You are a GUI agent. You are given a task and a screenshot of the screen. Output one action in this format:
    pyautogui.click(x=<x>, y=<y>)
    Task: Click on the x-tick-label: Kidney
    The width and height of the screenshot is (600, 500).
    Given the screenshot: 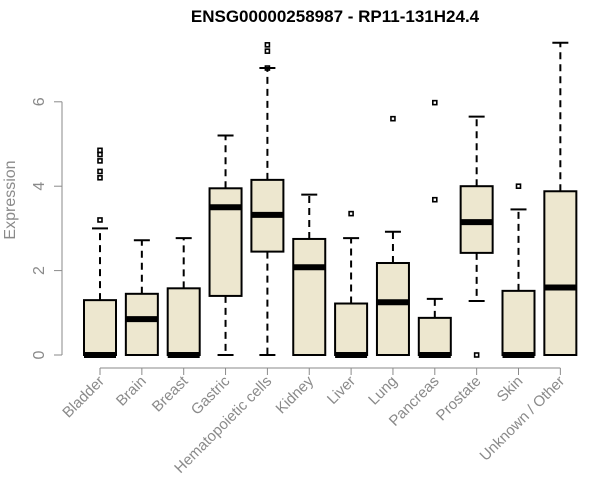 What is the action you would take?
    pyautogui.click(x=295, y=394)
    